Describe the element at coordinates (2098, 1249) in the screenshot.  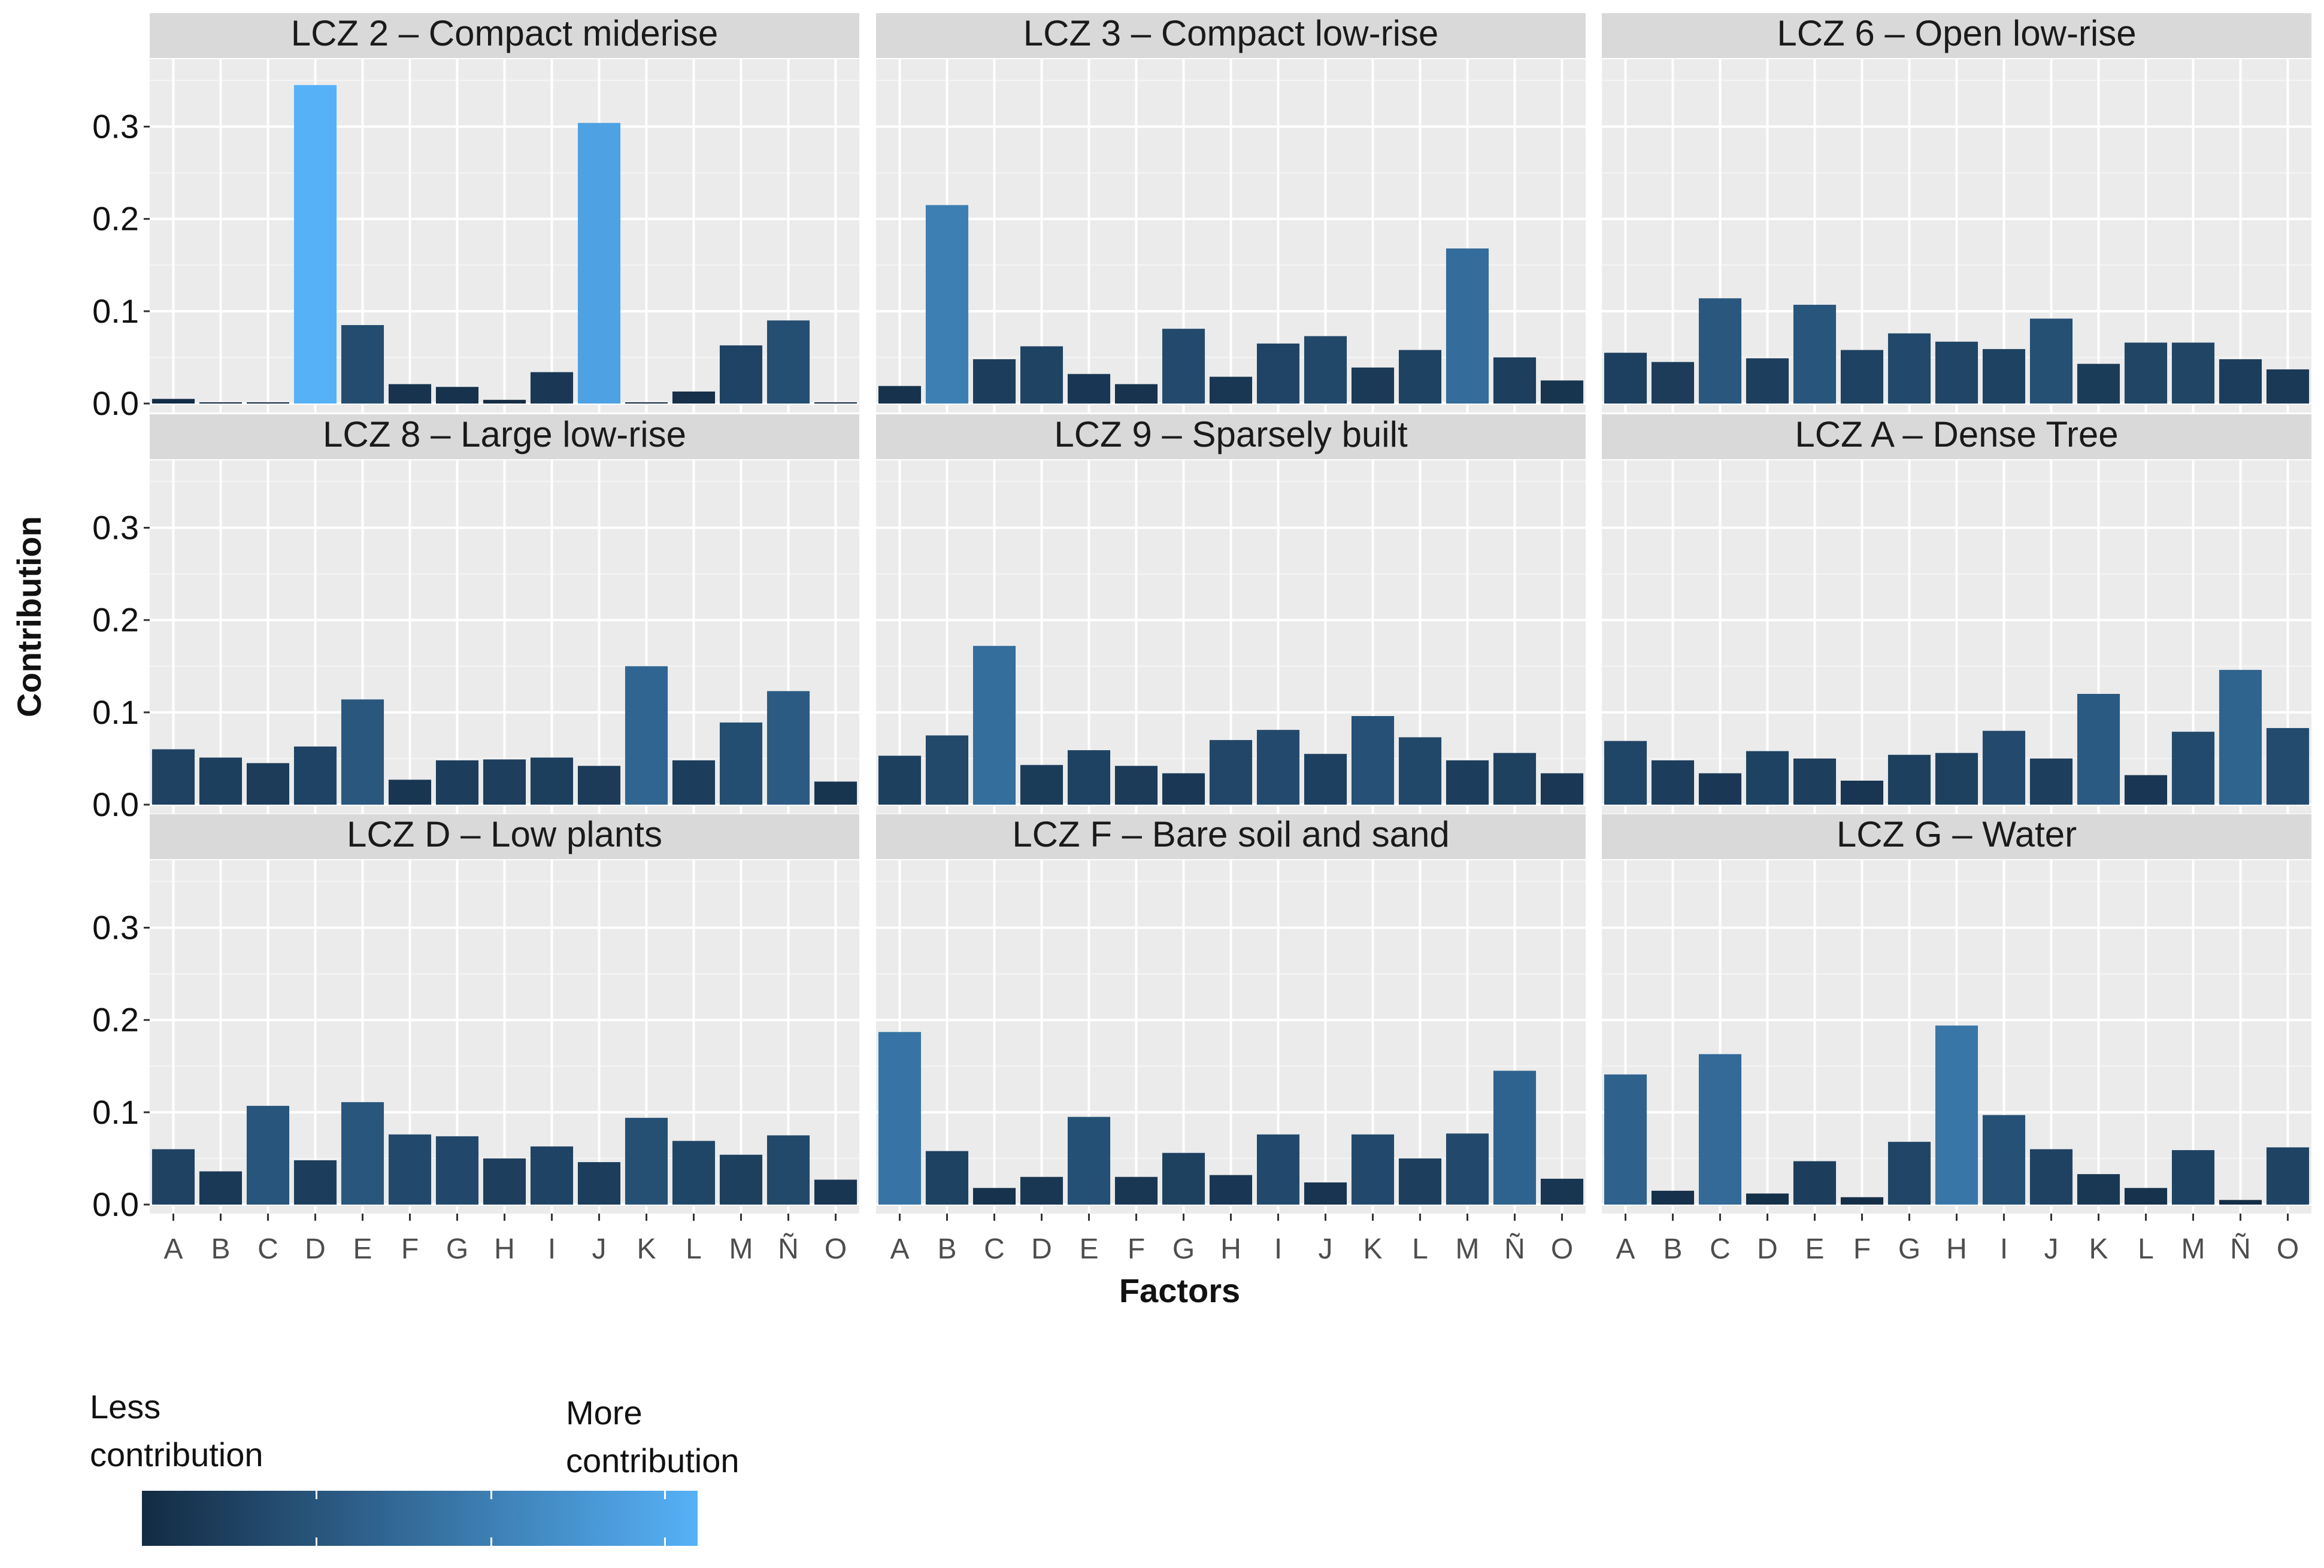
I see `x-tick-label: K` at that location.